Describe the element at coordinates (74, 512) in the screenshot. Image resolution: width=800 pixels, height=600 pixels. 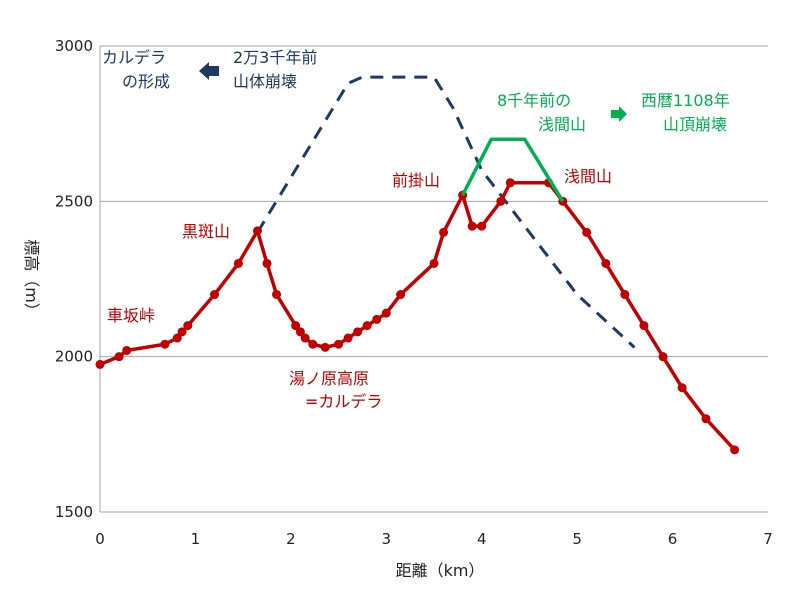
I see `y-tick-label: 1500` at that location.